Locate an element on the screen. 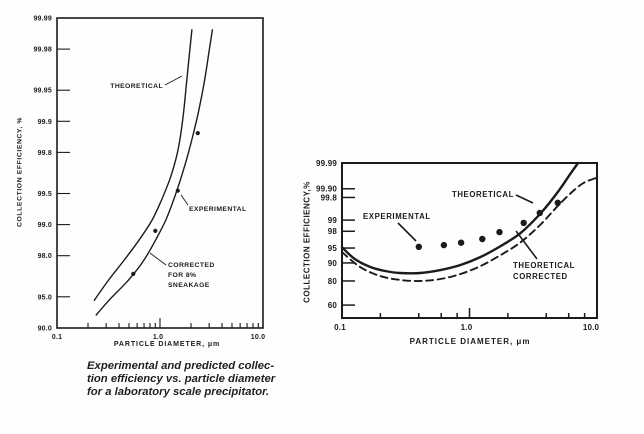  right-chart-curve is located at coordinates (460, 218).